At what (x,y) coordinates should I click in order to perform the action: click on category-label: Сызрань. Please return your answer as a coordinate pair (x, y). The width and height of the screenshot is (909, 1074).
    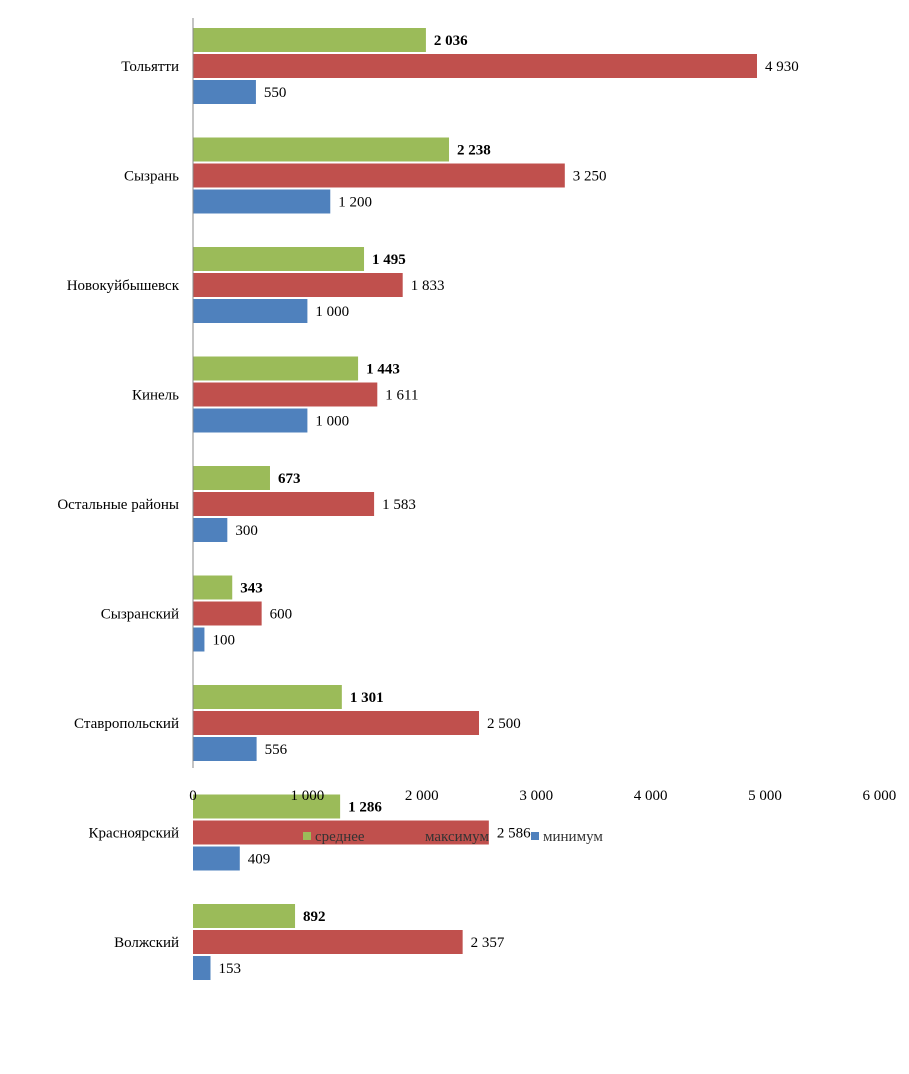
    Looking at the image, I should click on (151, 177).